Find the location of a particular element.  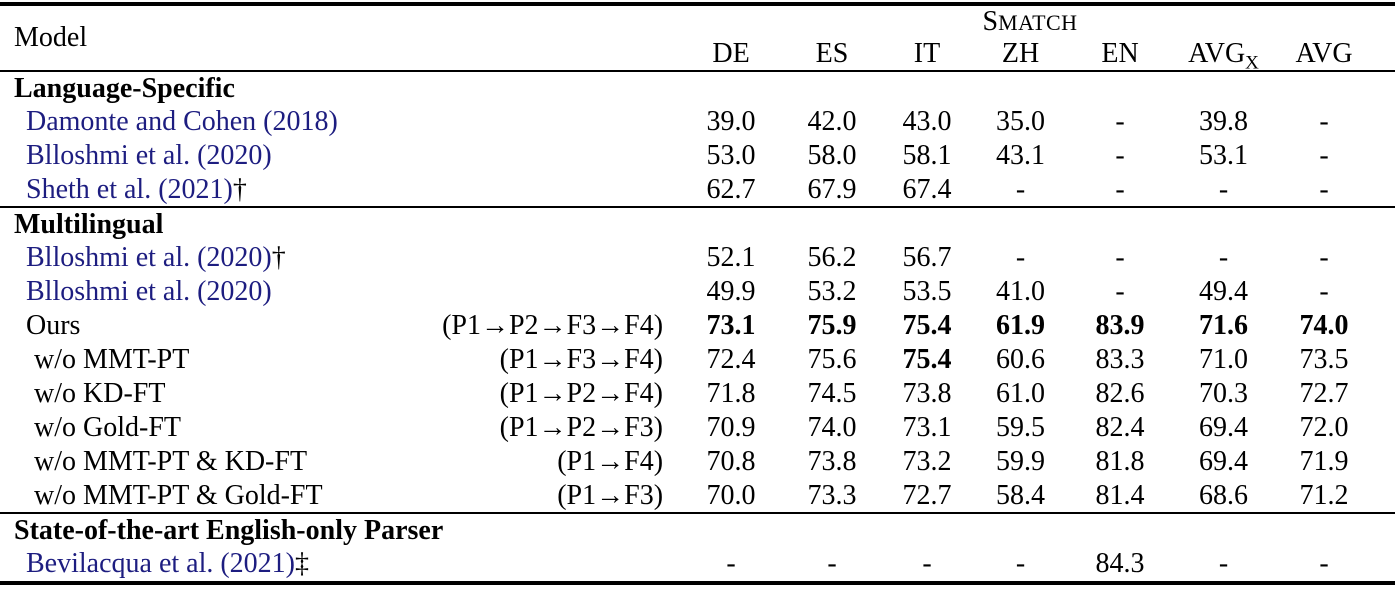

score-cell: 73.5 is located at coordinates (1324, 359).